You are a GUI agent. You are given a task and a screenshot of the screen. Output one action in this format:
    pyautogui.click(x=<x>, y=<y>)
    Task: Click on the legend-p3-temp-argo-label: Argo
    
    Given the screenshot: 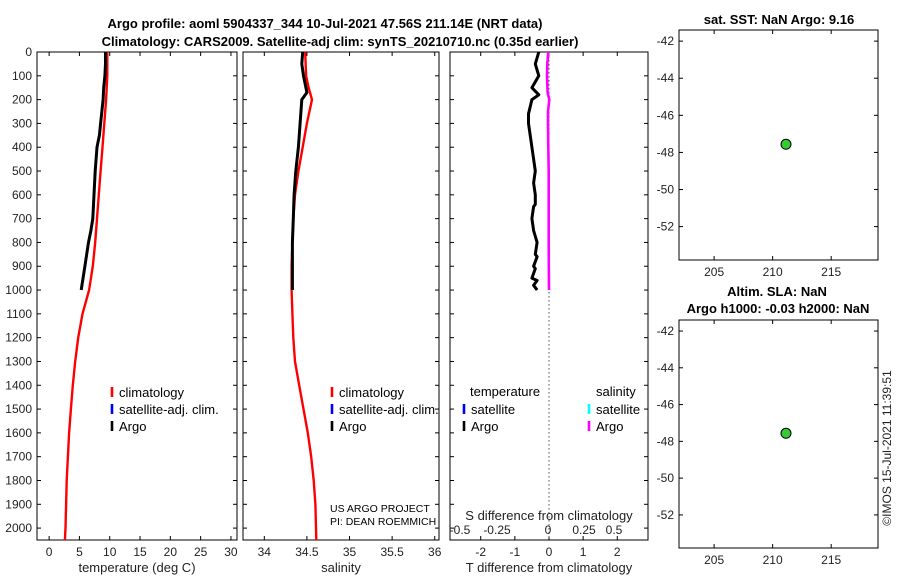 What is the action you would take?
    pyautogui.click(x=484, y=426)
    